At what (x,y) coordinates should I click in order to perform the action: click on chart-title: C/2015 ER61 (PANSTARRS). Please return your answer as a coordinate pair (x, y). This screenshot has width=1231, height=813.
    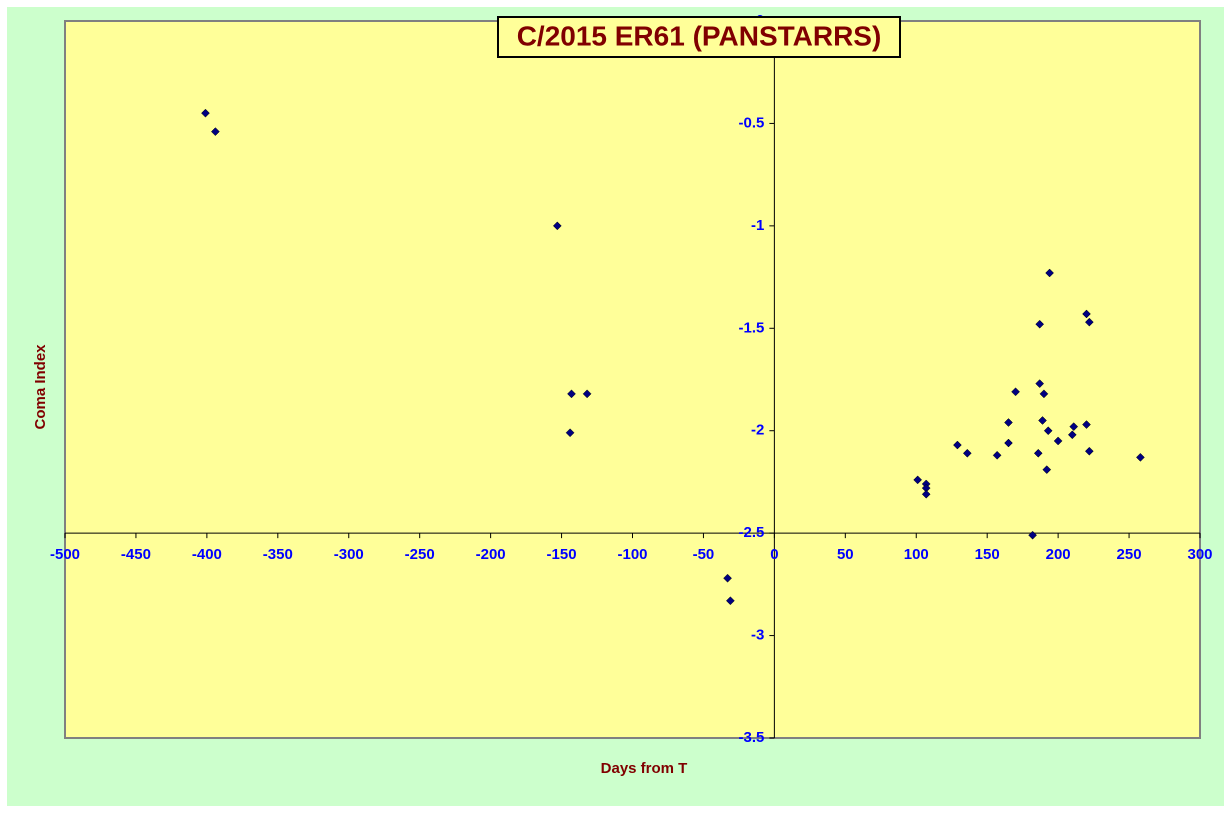
    Looking at the image, I should click on (699, 35).